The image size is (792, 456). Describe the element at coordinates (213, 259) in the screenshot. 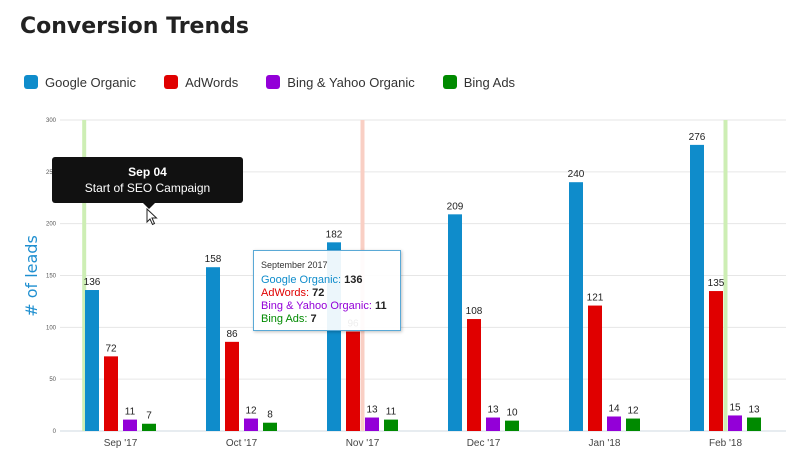

I see `data-label: 158` at that location.